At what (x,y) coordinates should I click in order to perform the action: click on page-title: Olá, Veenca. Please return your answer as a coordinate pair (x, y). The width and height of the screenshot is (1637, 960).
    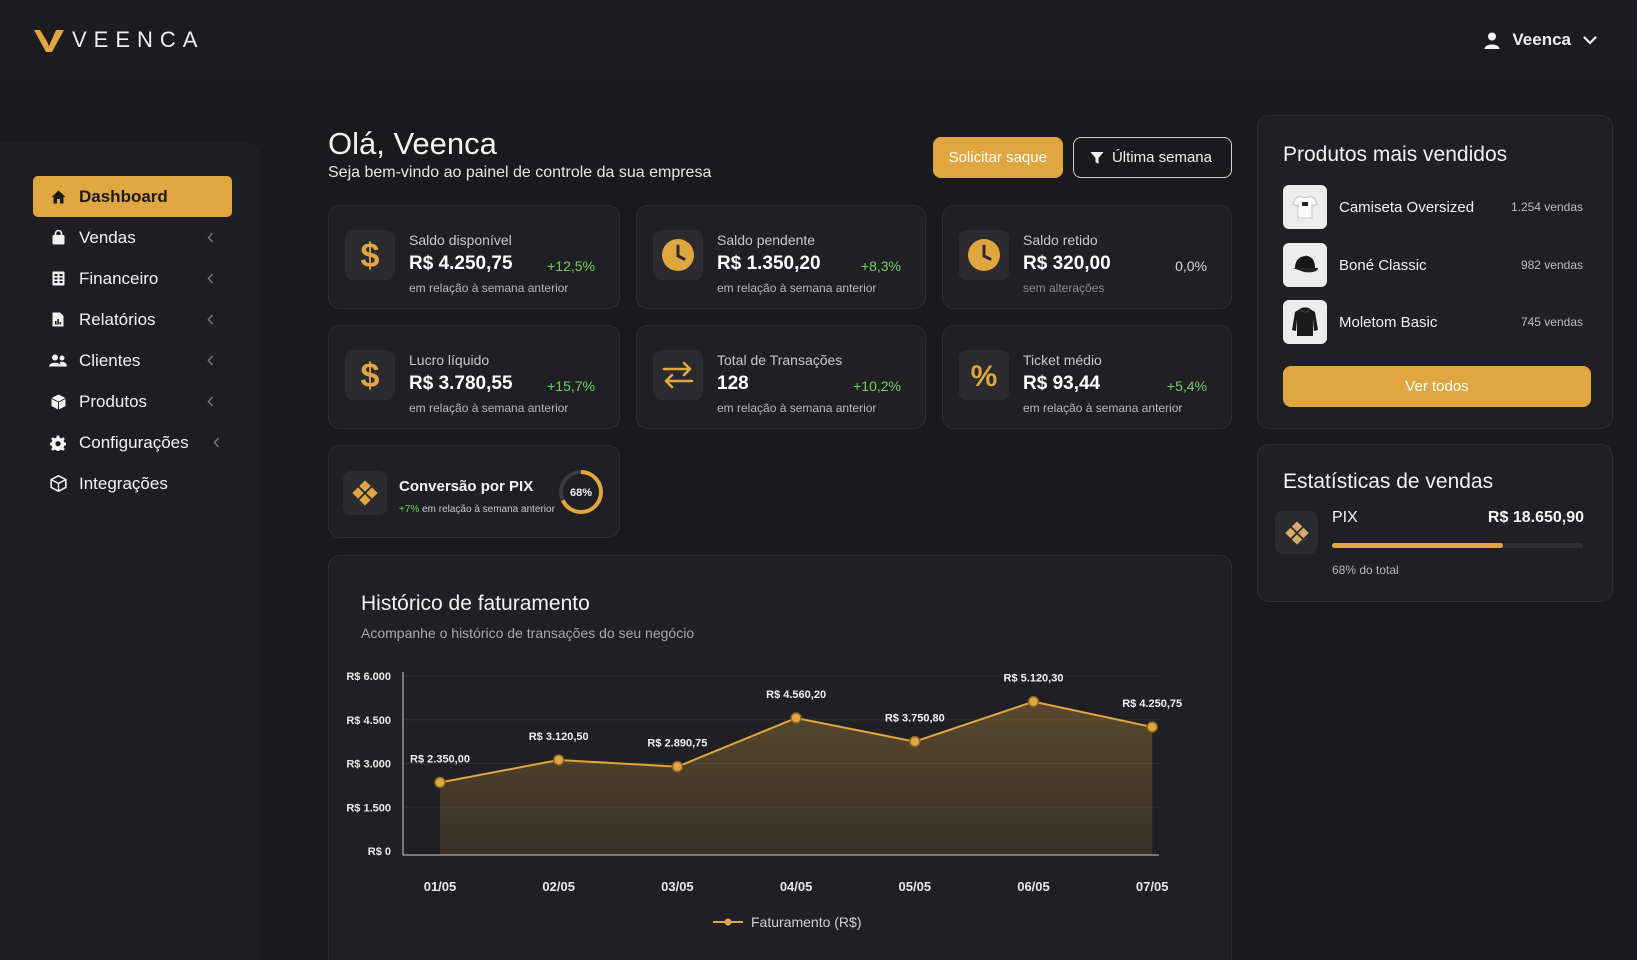
    Looking at the image, I should click on (412, 143).